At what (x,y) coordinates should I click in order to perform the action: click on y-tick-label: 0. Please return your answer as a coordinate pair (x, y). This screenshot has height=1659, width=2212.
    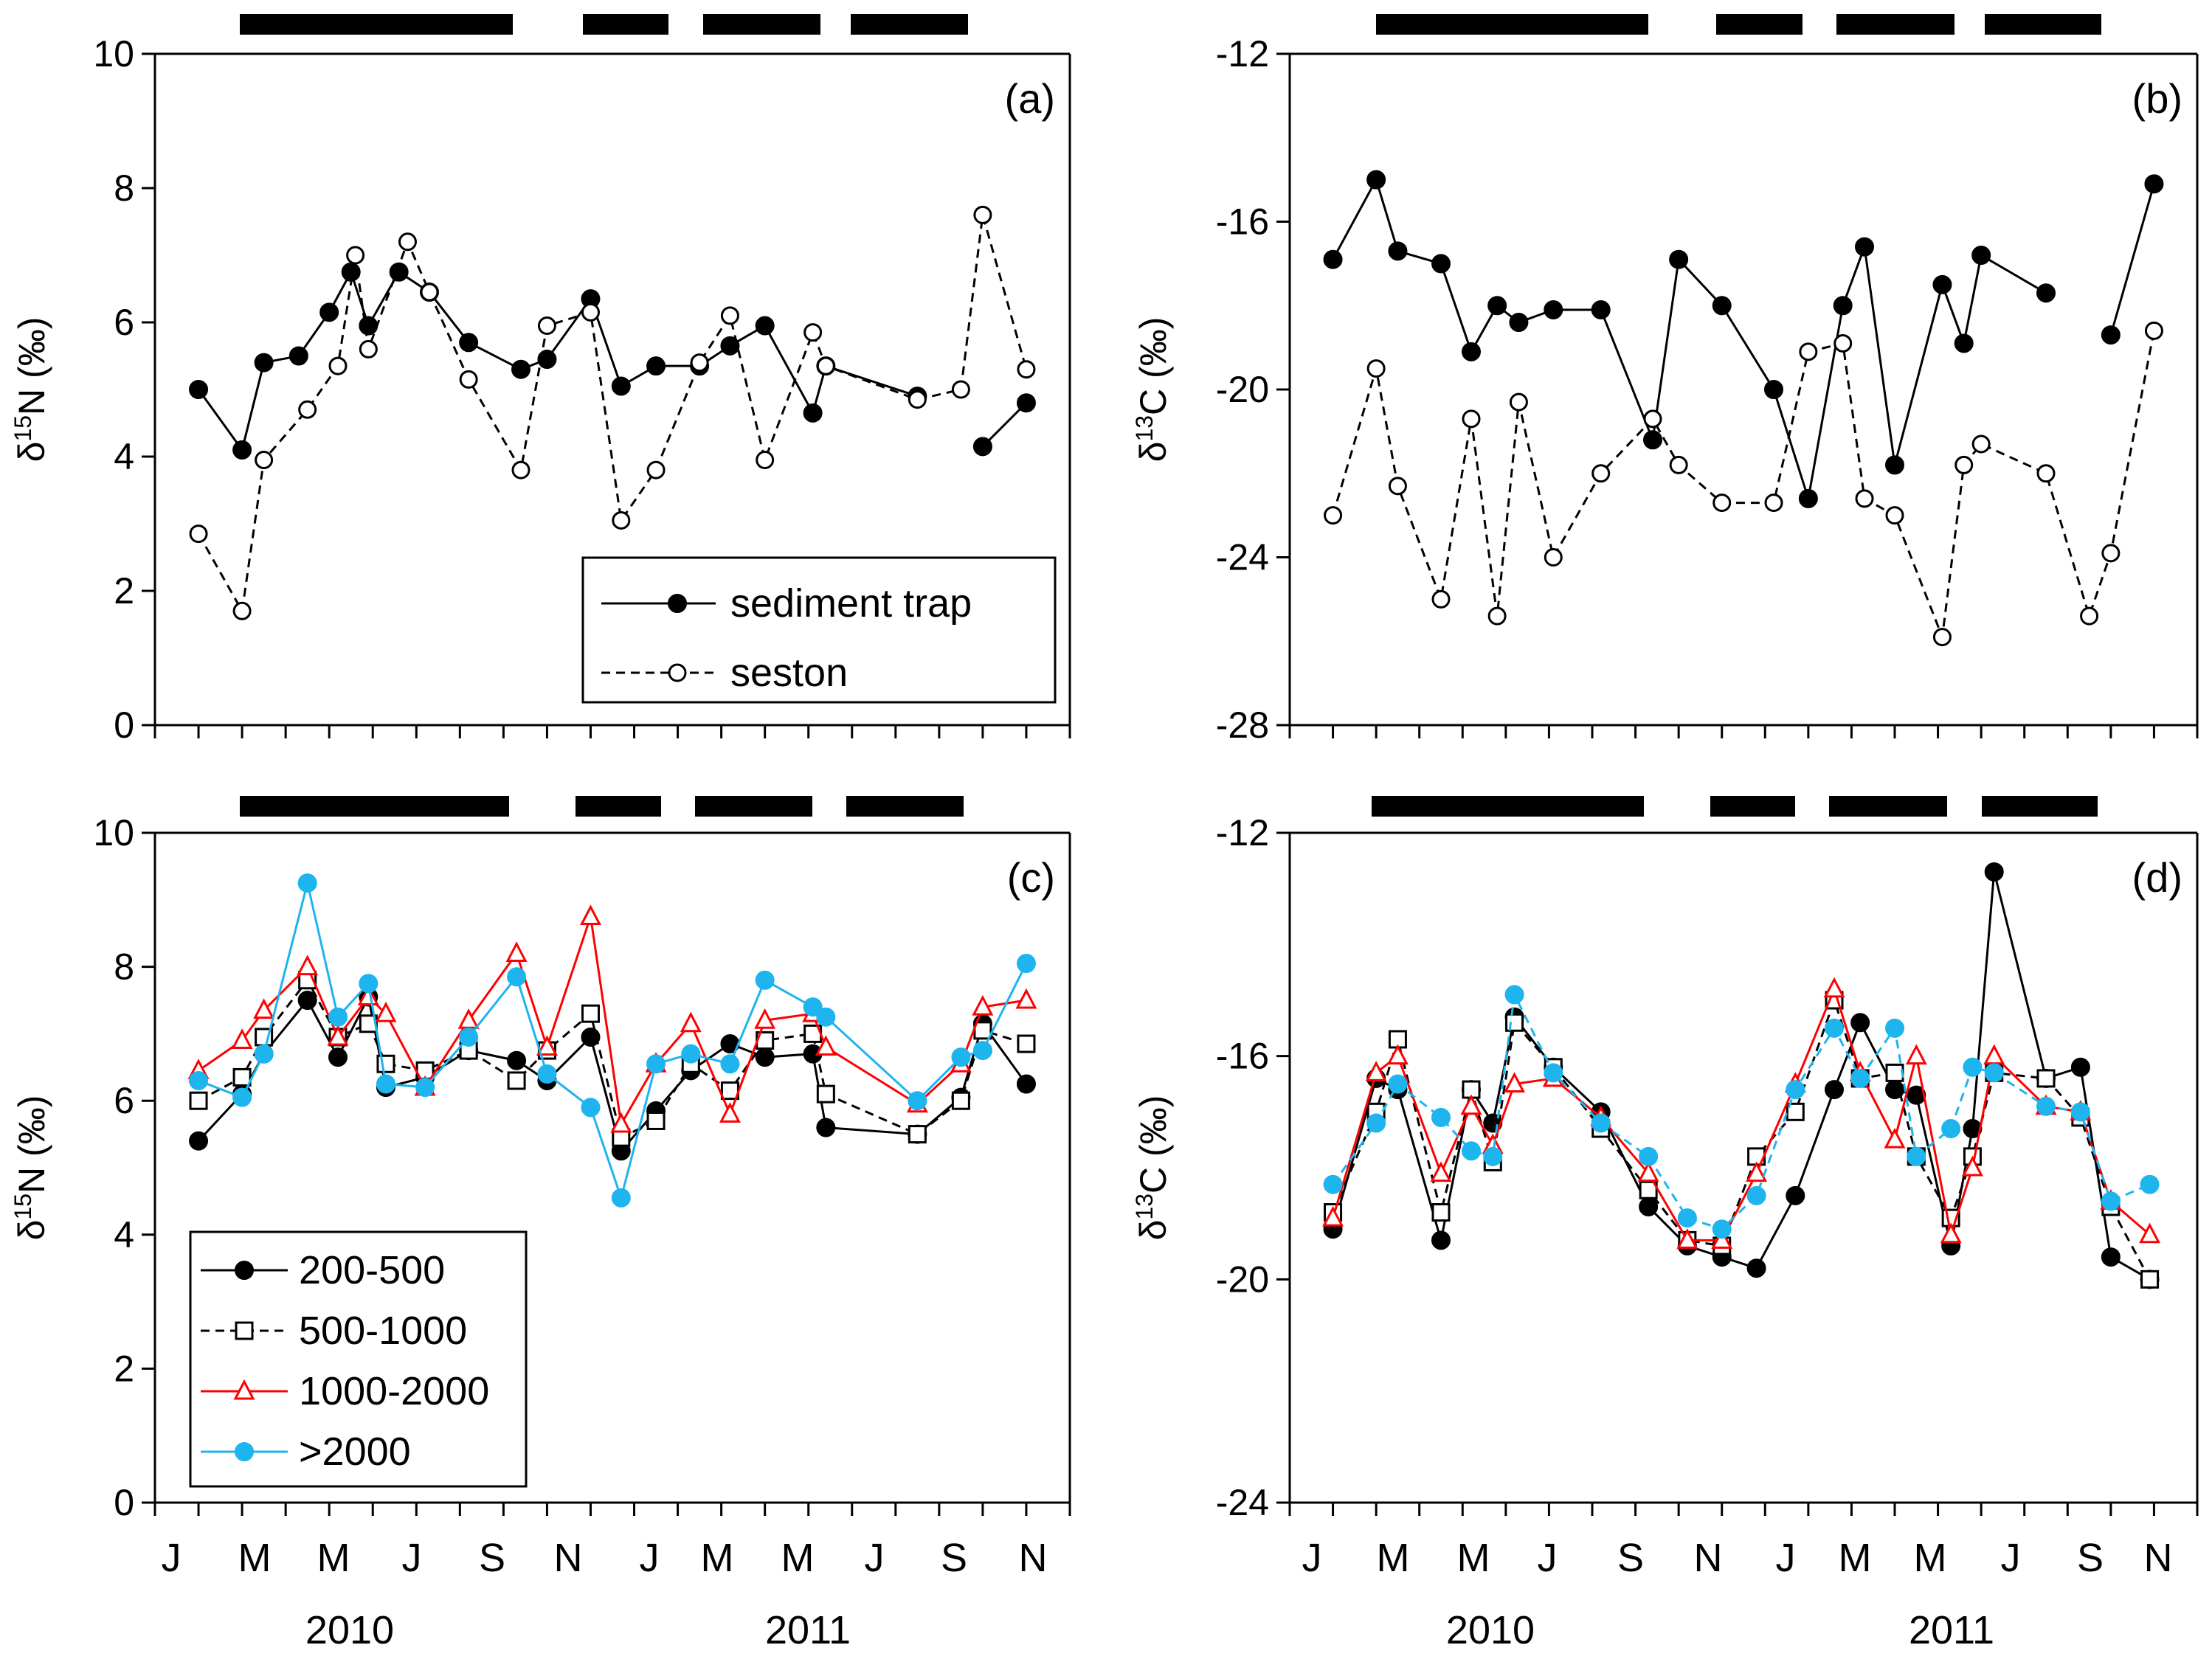
    Looking at the image, I should click on (124, 1503).